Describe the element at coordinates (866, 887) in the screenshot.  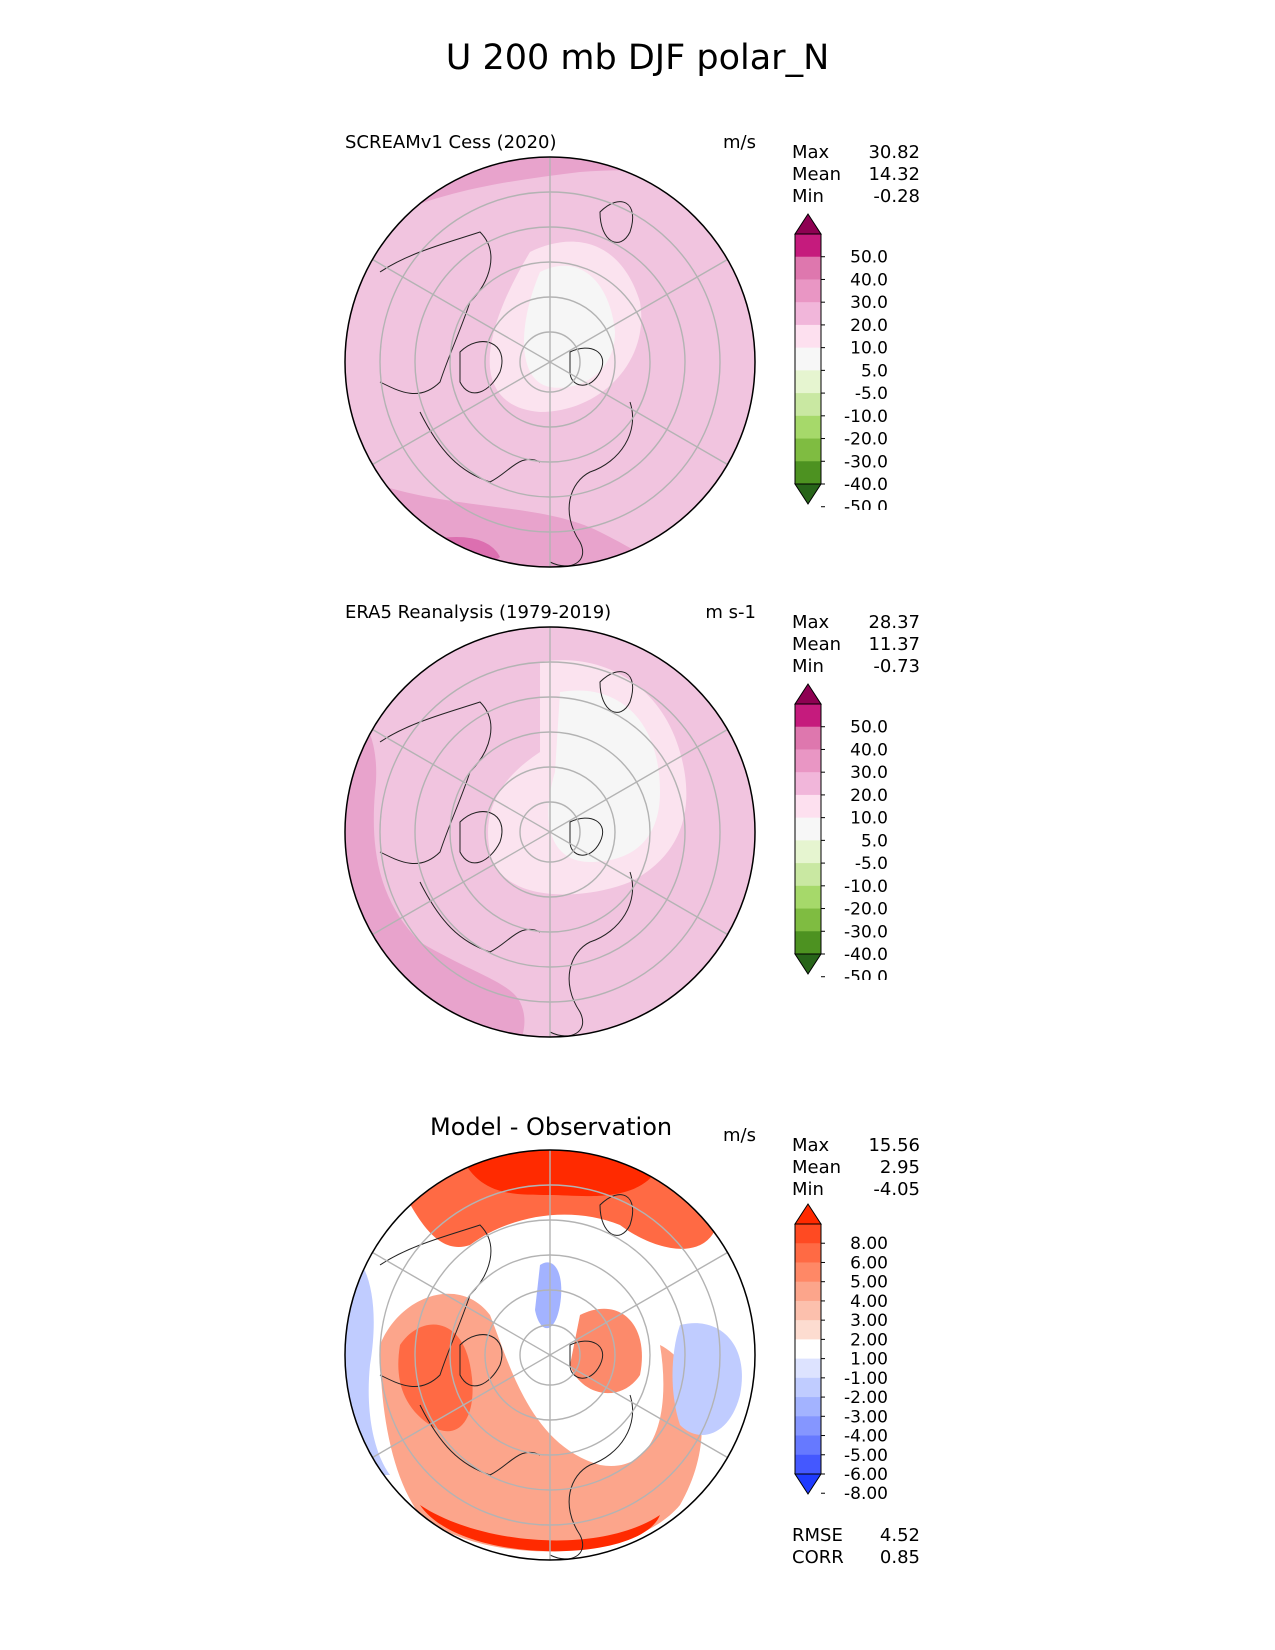
I see `colorbar-tick-label: -10.0` at that location.